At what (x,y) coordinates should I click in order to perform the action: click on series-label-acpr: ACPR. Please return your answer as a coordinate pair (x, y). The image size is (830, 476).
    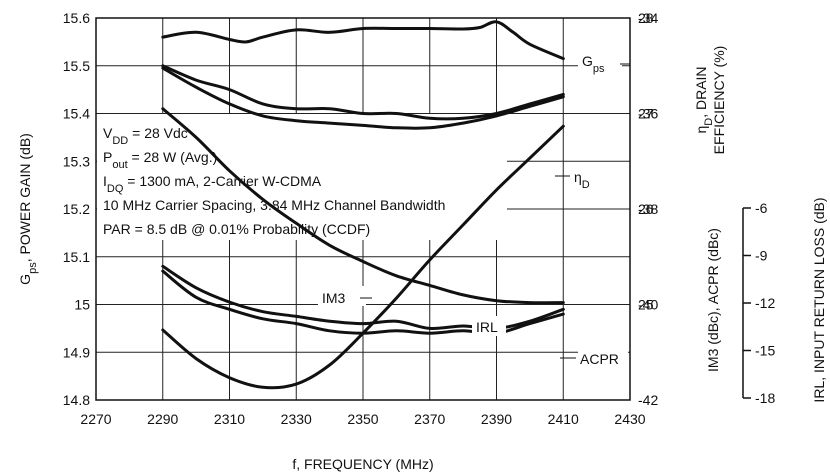
    Looking at the image, I should click on (599, 359).